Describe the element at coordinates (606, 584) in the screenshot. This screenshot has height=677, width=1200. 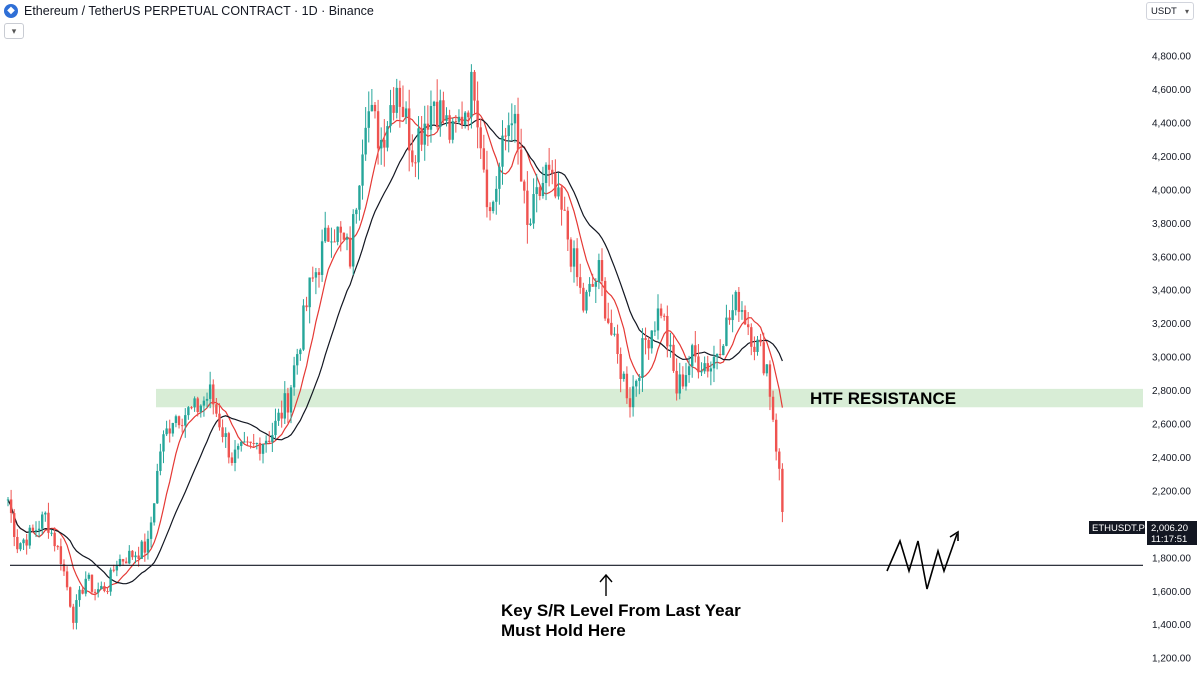
I see `support-arrow-icon` at that location.